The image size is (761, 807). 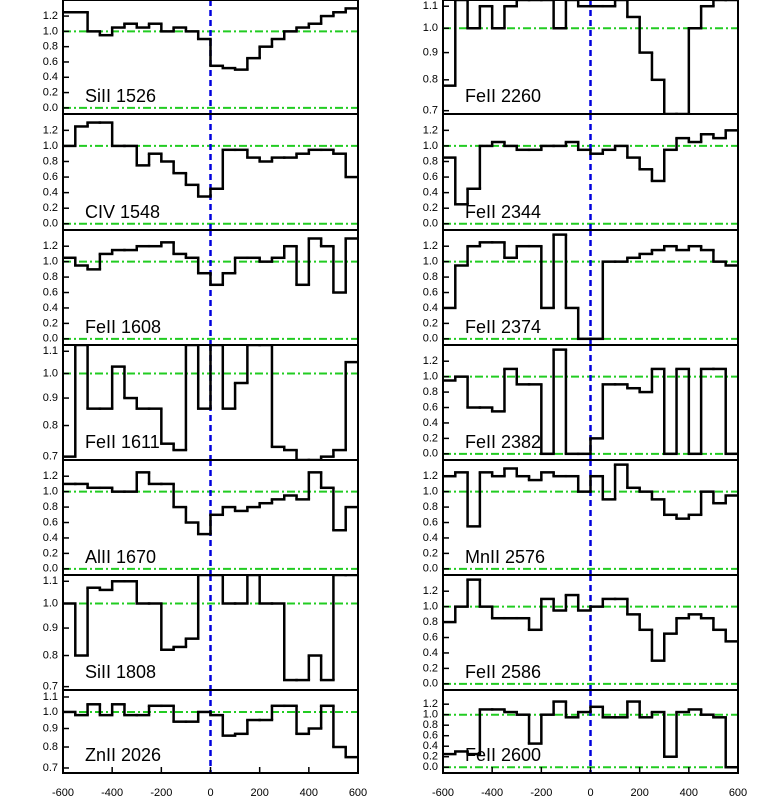 I want to click on panel-label: ZnII 2026, so click(x=123, y=755).